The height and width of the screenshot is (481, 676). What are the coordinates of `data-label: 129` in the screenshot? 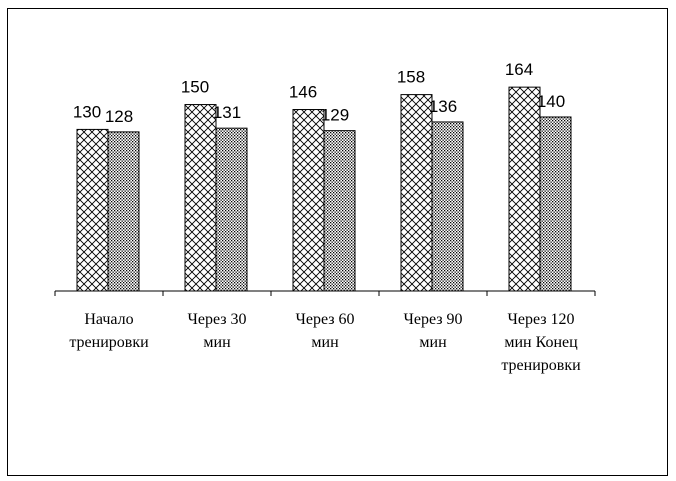 It's located at (335, 115).